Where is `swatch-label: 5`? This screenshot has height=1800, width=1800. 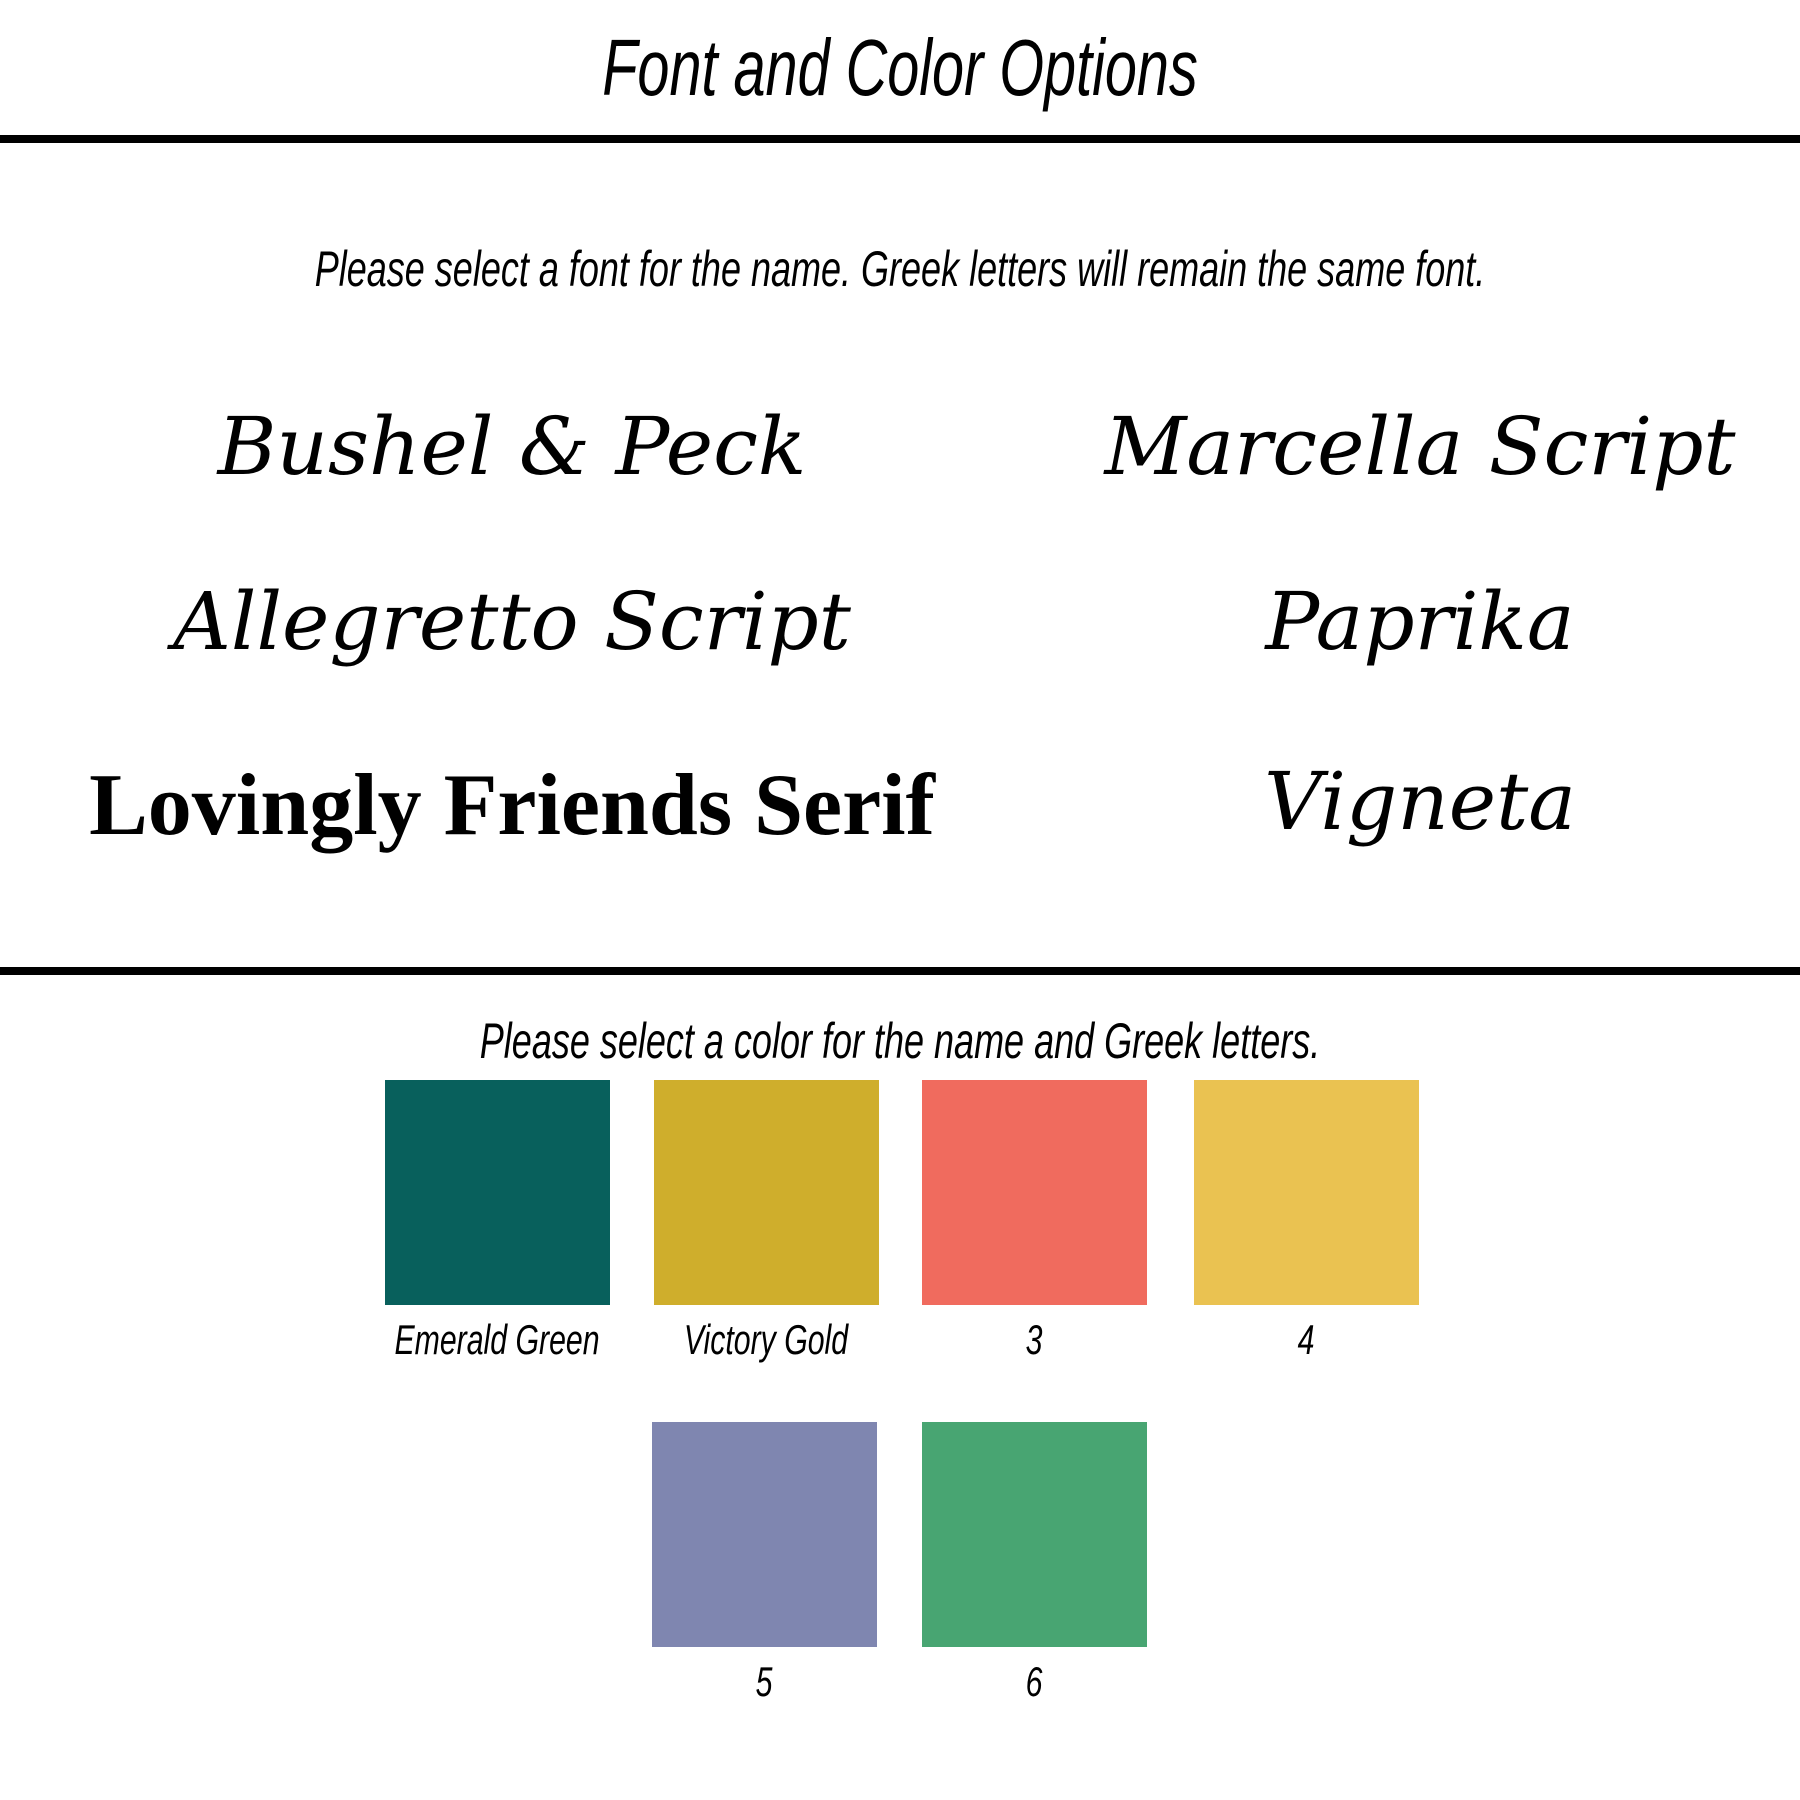 swatch-label: 5 is located at coordinates (764, 1681).